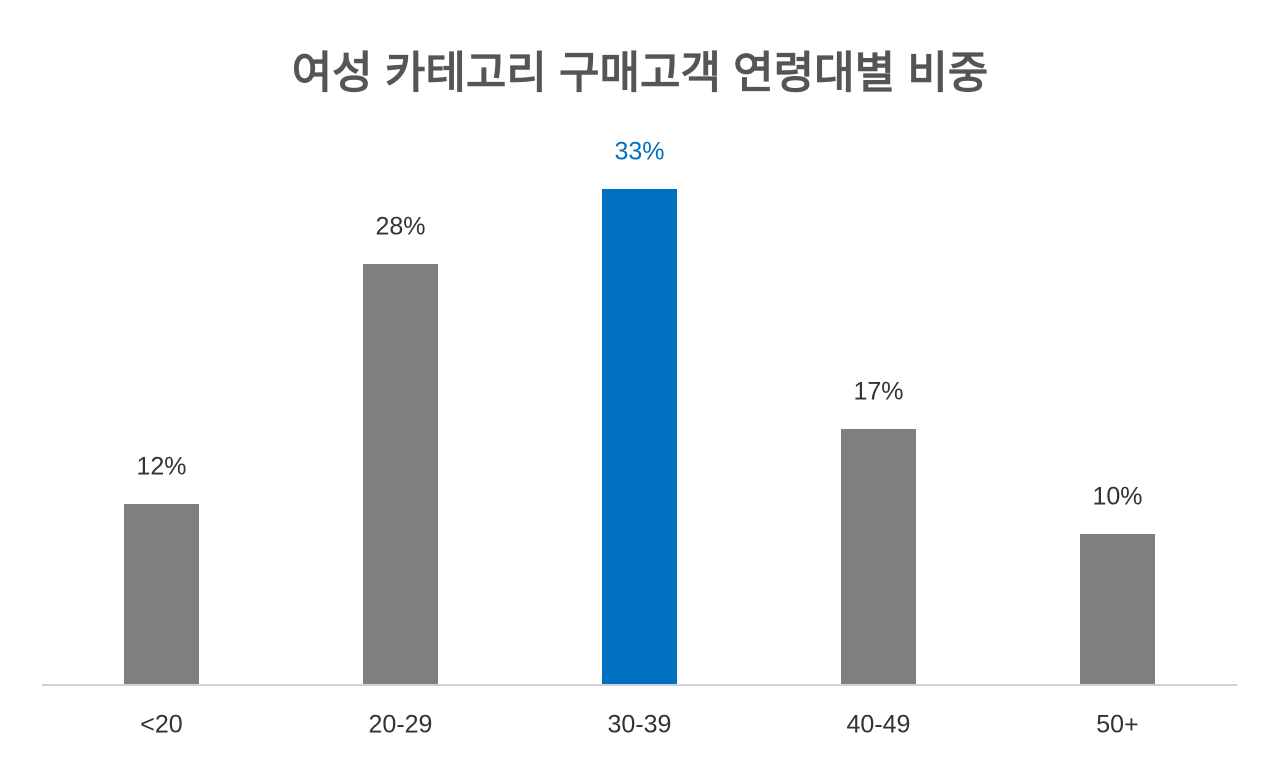 The height and width of the screenshot is (770, 1280). Describe the element at coordinates (401, 725) in the screenshot. I see `x-tick-label: 20-29` at that location.